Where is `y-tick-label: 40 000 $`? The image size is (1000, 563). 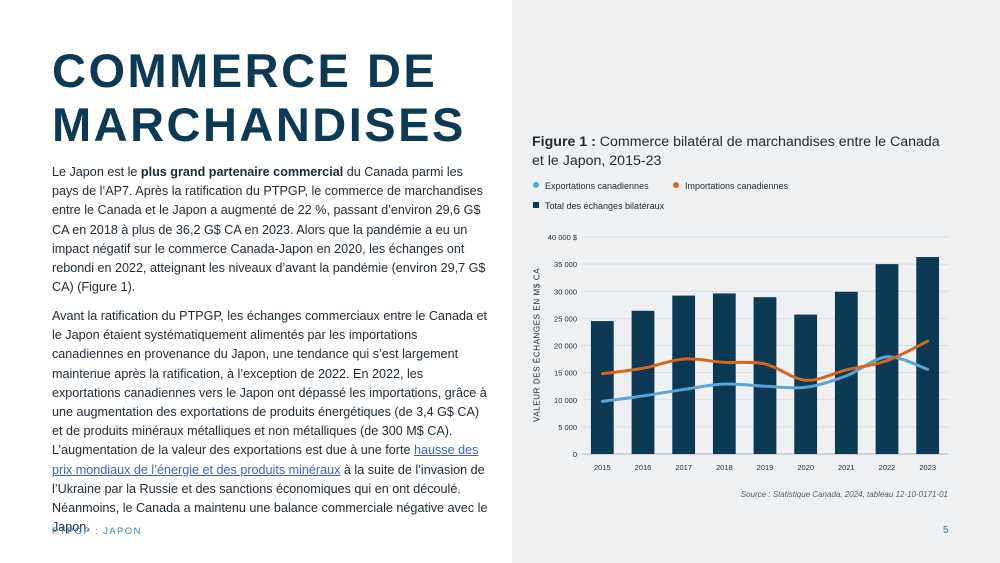
y-tick-label: 40 000 $ is located at coordinates (563, 237).